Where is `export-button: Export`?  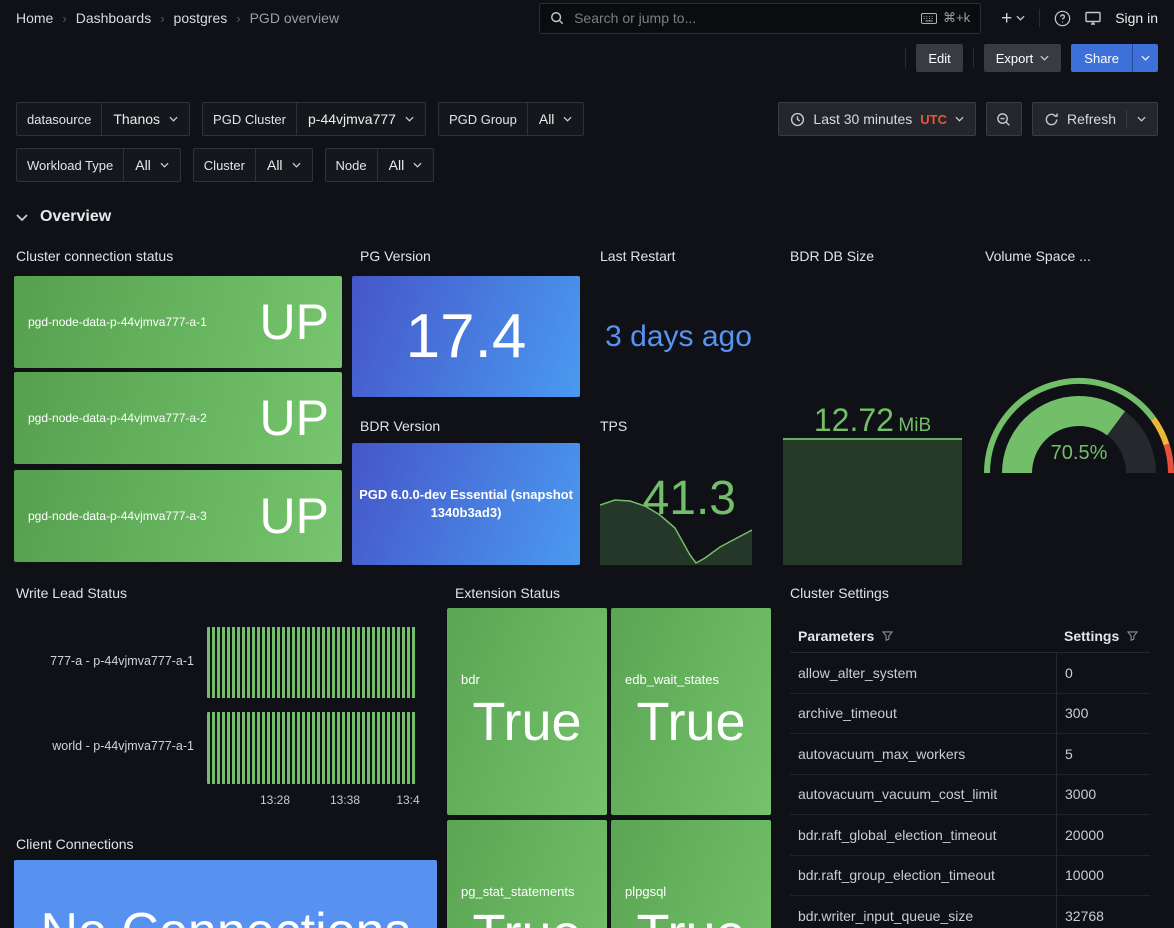
export-button: Export is located at coordinates (1022, 58).